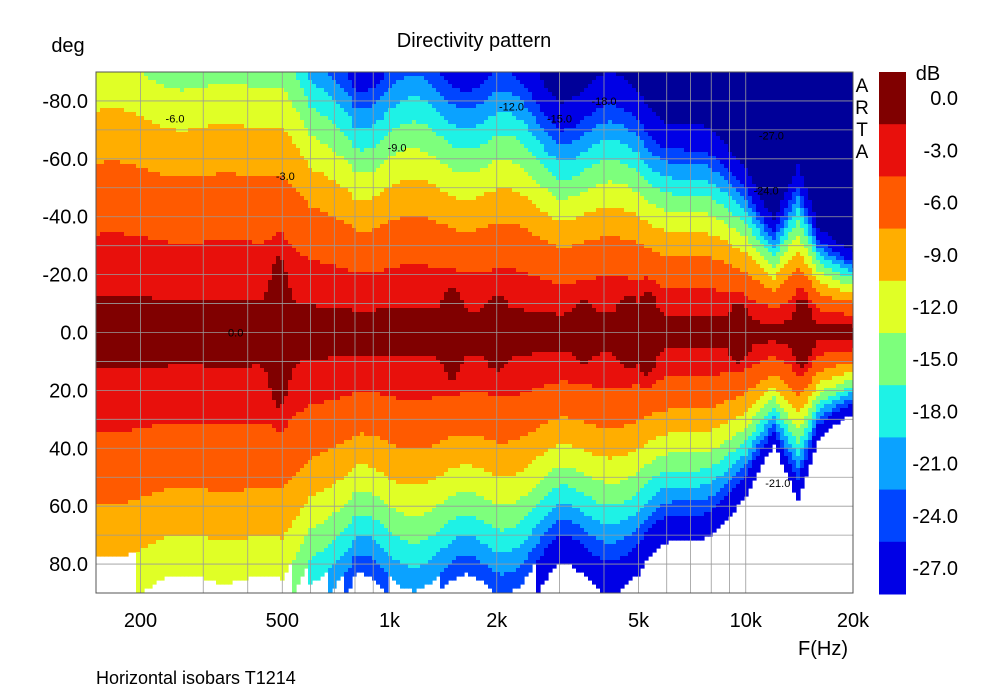 The image size is (1000, 694). Describe the element at coordinates (390, 621) in the screenshot. I see `x-tick-label: 1k` at that location.